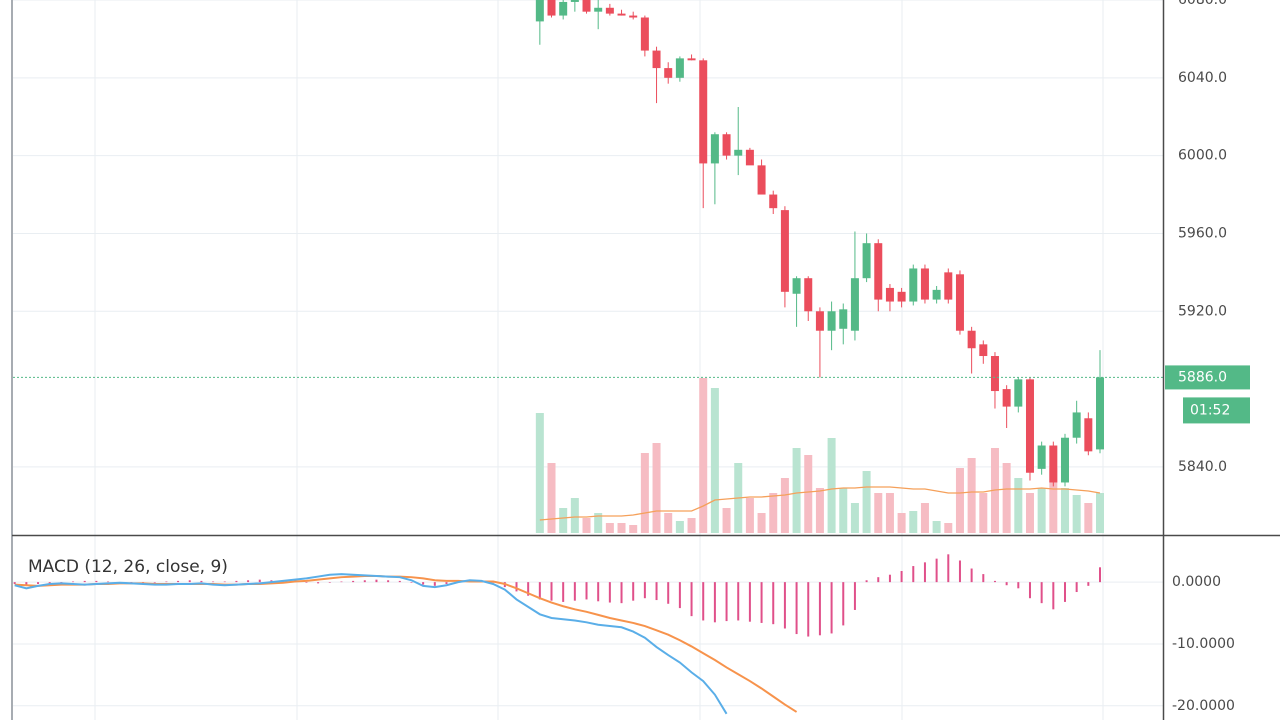 The width and height of the screenshot is (1280, 720). What do you see at coordinates (1202, 467) in the screenshot?
I see `y-tick-label: 5840.0` at bounding box center [1202, 467].